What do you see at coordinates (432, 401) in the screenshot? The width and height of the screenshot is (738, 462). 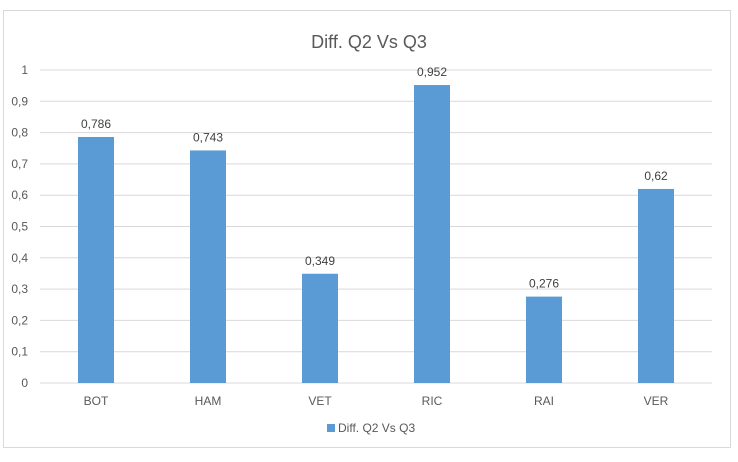 I see `x-tick-label-ric: RIC` at bounding box center [432, 401].